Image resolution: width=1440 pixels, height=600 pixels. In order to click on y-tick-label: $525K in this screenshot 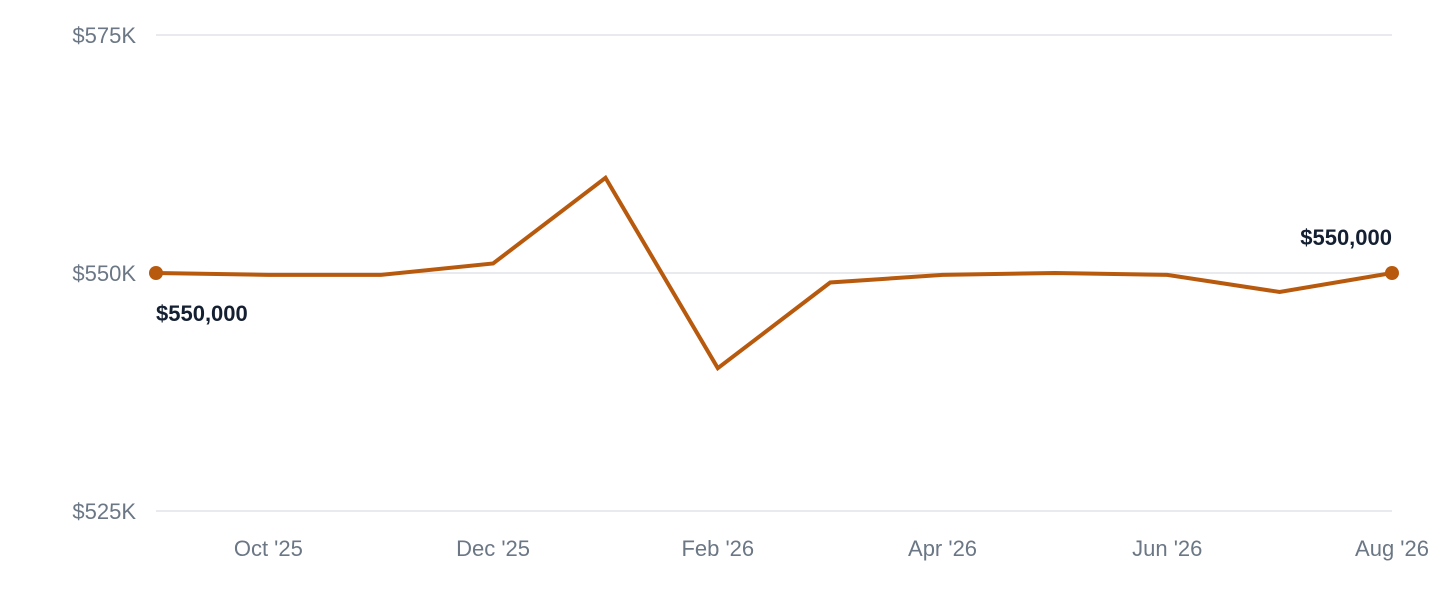, I will do `click(104, 511)`.